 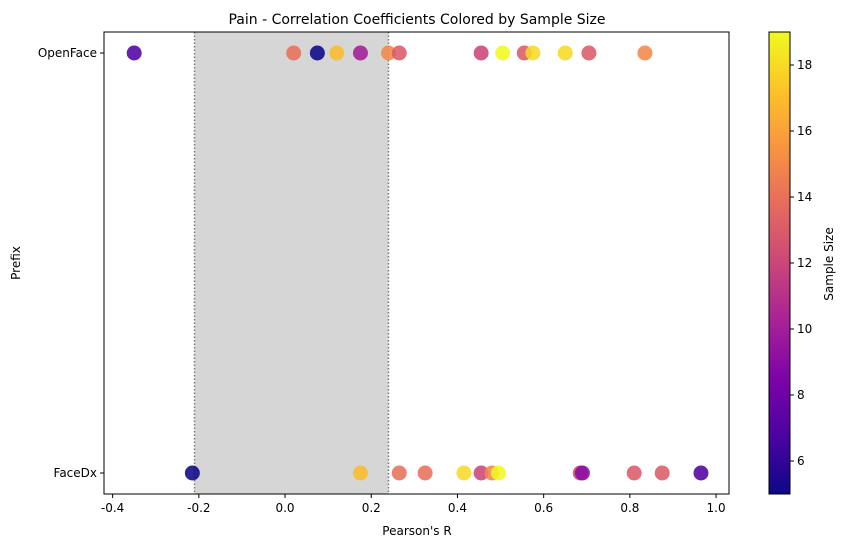 What do you see at coordinates (779, 263) in the screenshot?
I see `colorbar-gradient` at bounding box center [779, 263].